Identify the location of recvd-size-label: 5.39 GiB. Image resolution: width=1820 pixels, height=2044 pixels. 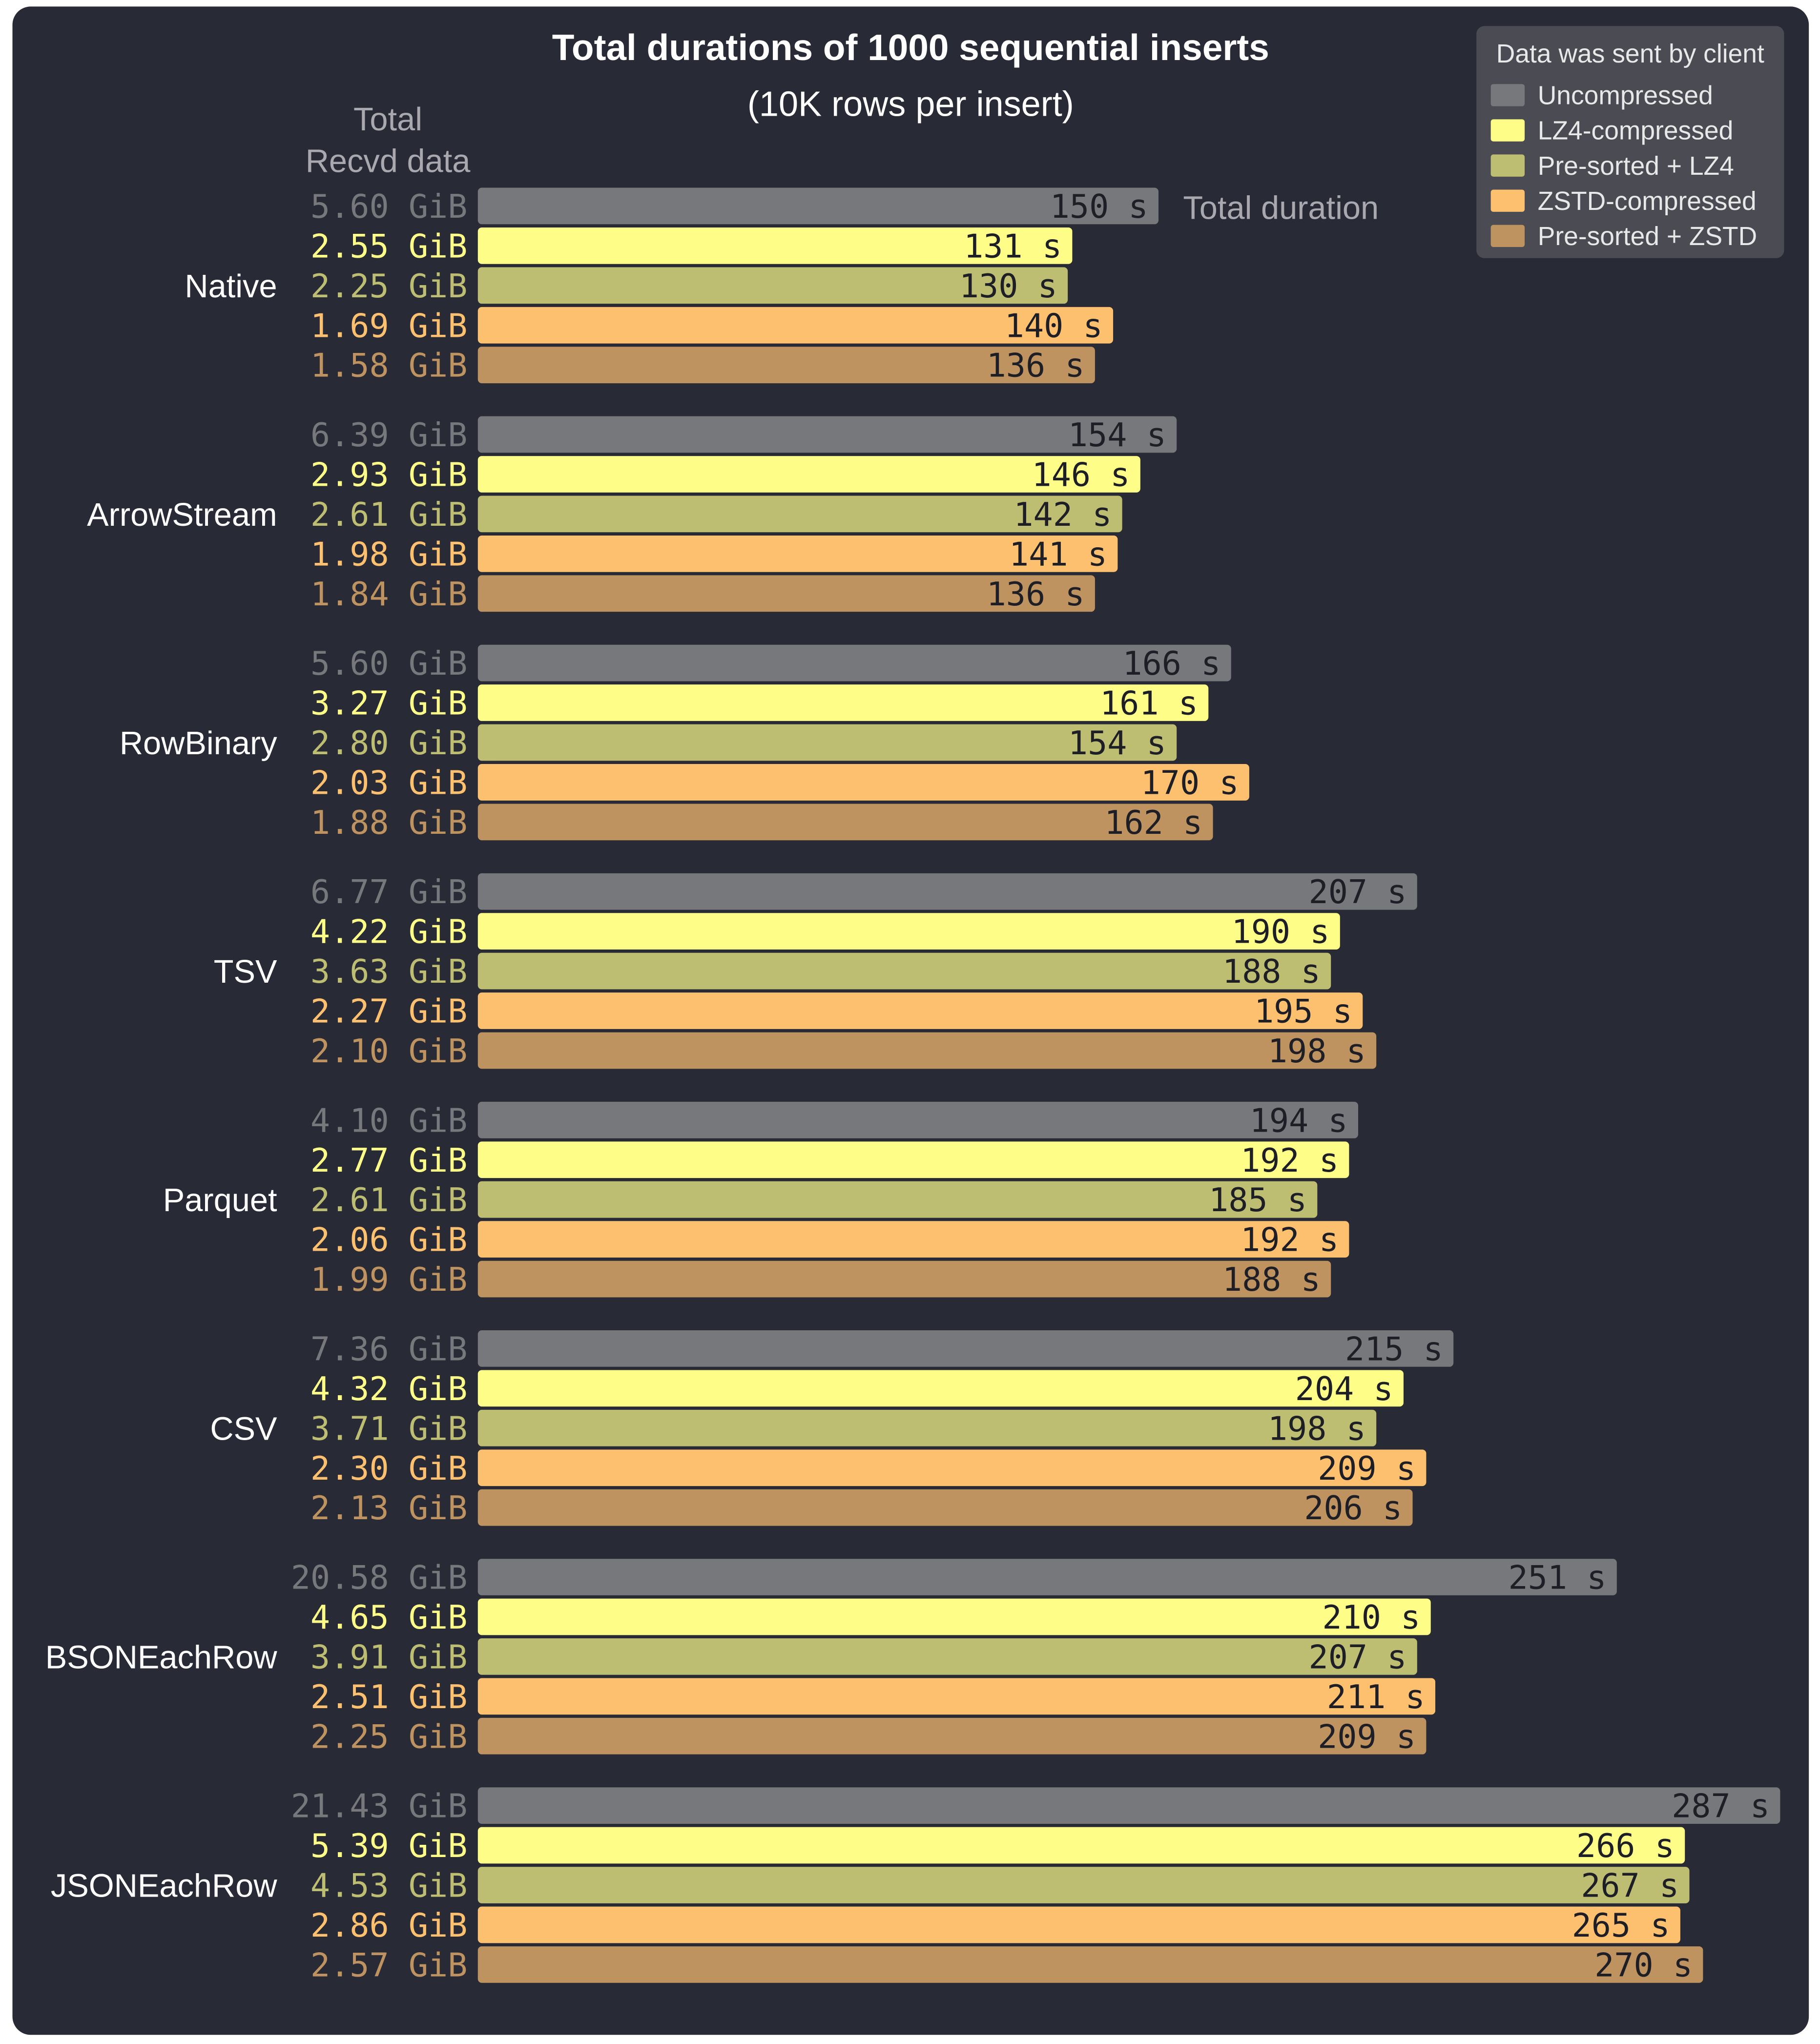
(389, 1846).